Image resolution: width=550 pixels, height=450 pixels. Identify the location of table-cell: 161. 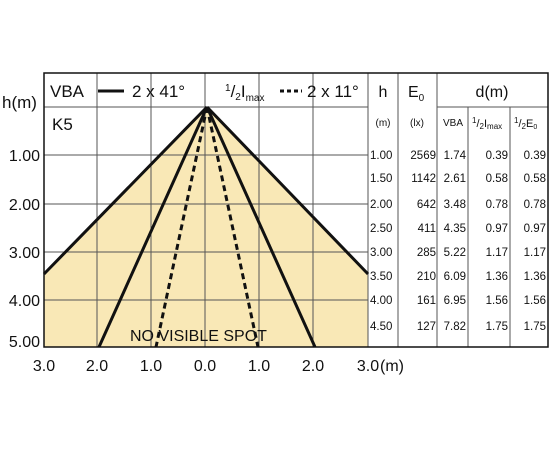
(426, 301).